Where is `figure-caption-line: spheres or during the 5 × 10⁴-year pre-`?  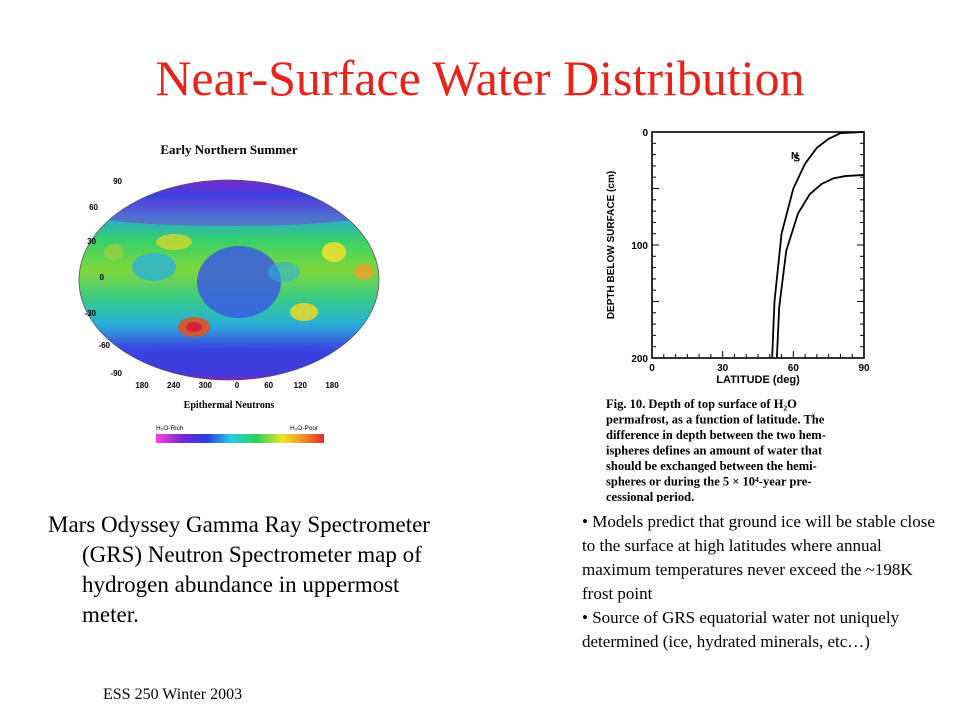
figure-caption-line: spheres or during the 5 × 10⁴-year pre- is located at coordinates (708, 482).